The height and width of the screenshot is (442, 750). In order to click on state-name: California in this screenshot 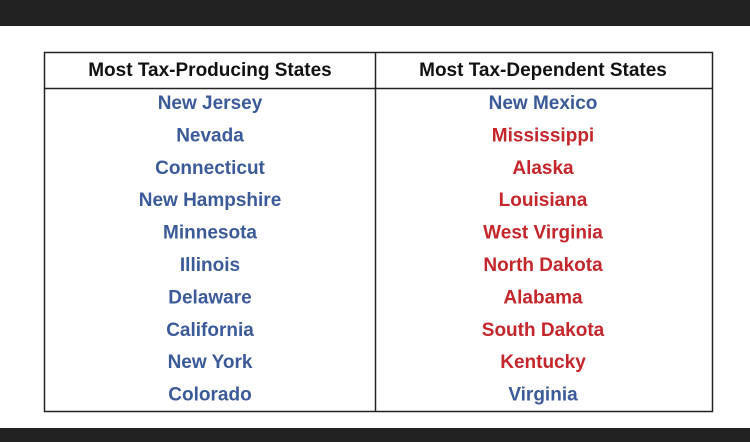, I will do `click(210, 330)`.